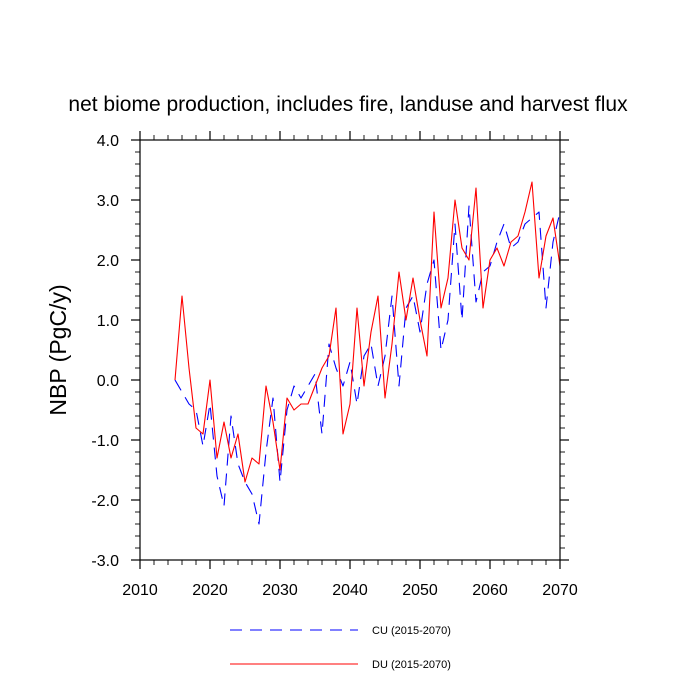 The height and width of the screenshot is (700, 700). I want to click on y-tick-label: -2.0, so click(105, 501).